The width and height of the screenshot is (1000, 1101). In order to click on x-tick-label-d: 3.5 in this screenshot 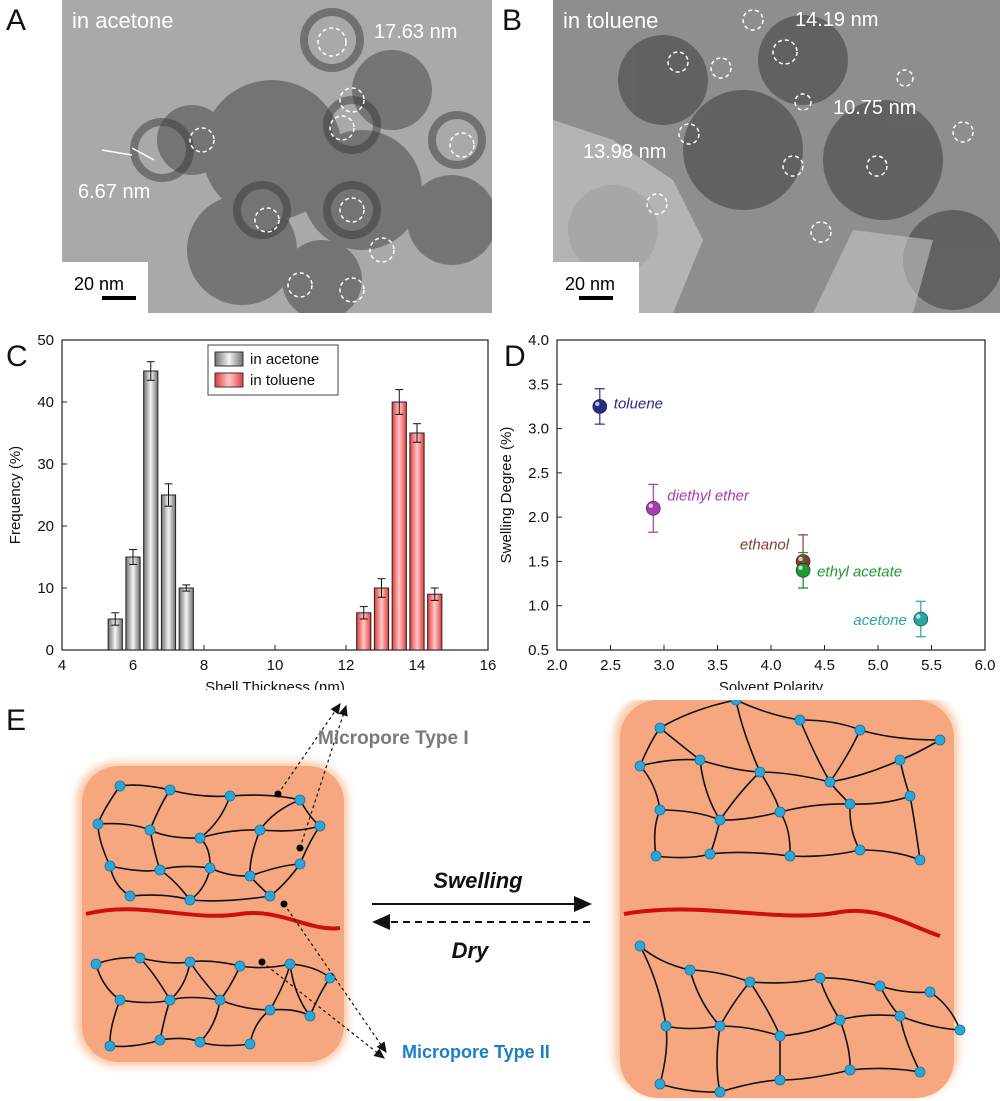, I will do `click(717, 665)`.